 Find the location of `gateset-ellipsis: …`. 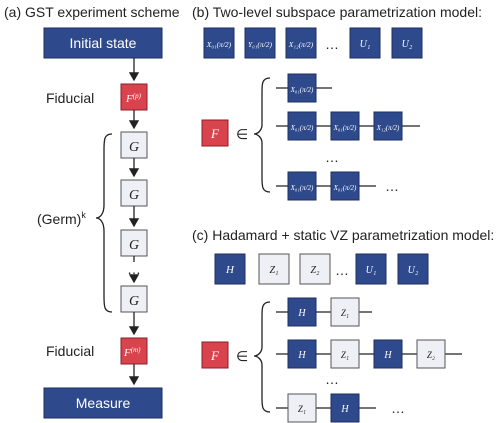

gateset-ellipsis: … is located at coordinates (332, 44).